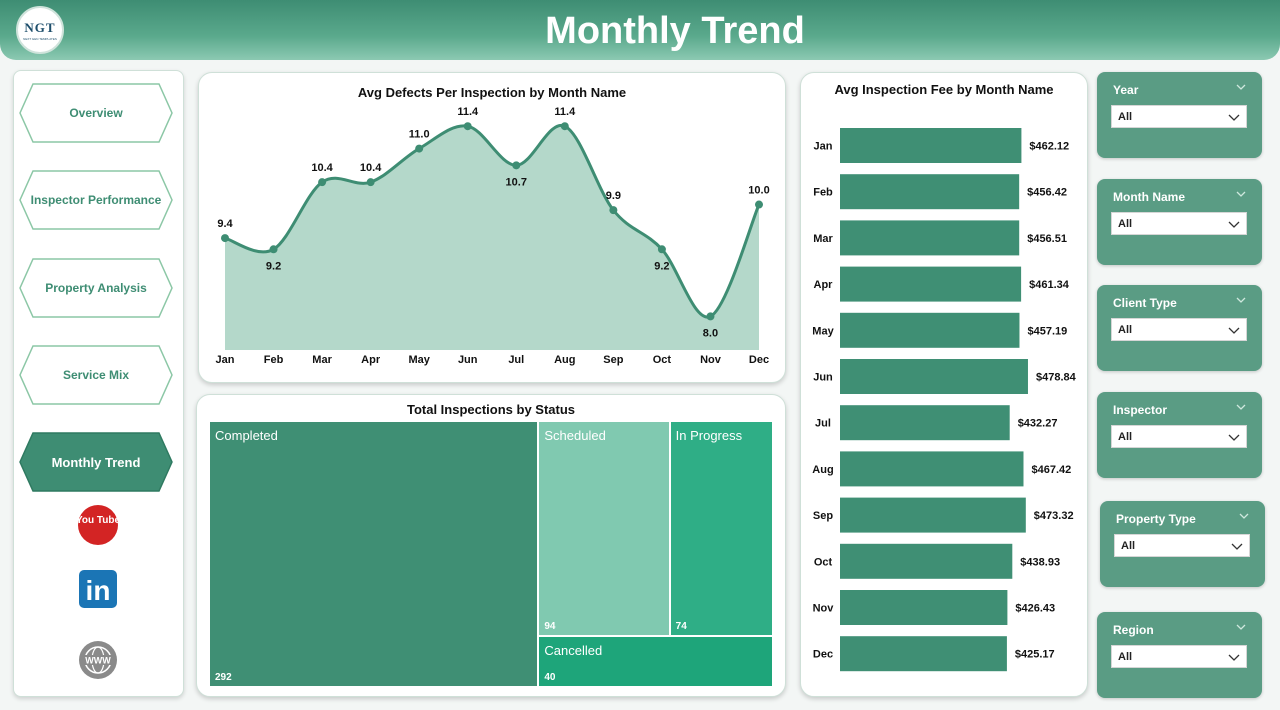 This screenshot has width=1280, height=710. I want to click on slicer-region-dropdown: All, so click(1179, 656).